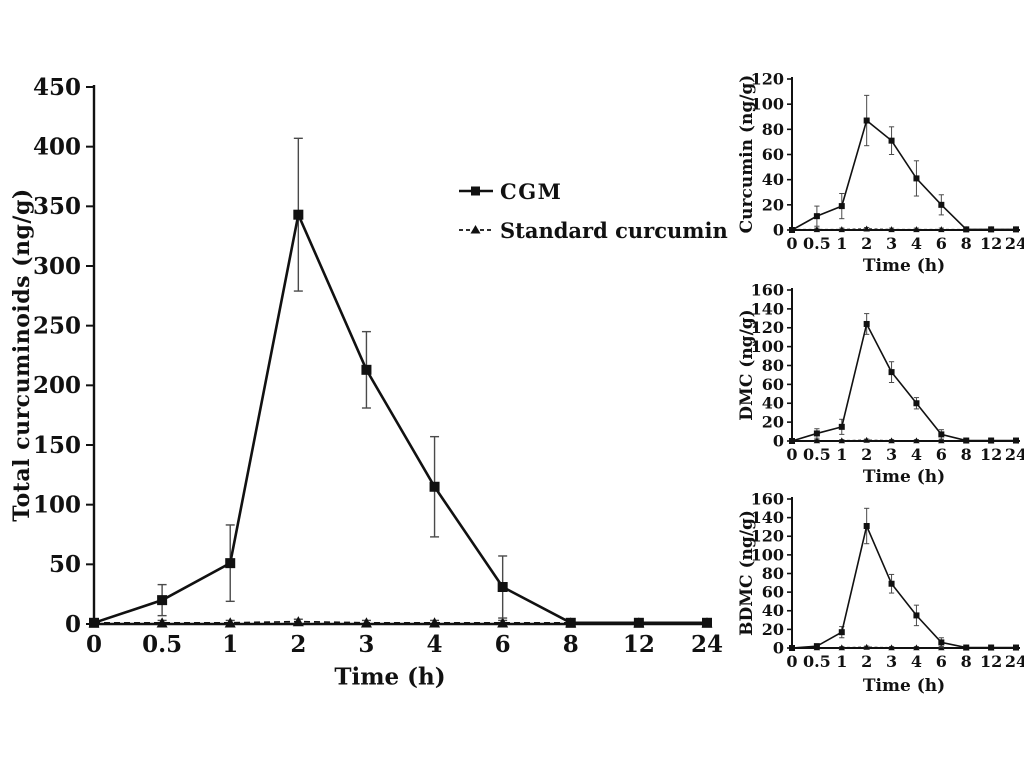 The image size is (1024, 768). Describe the element at coordinates (773, 204) in the screenshot. I see `y-tick-label: 20` at that location.